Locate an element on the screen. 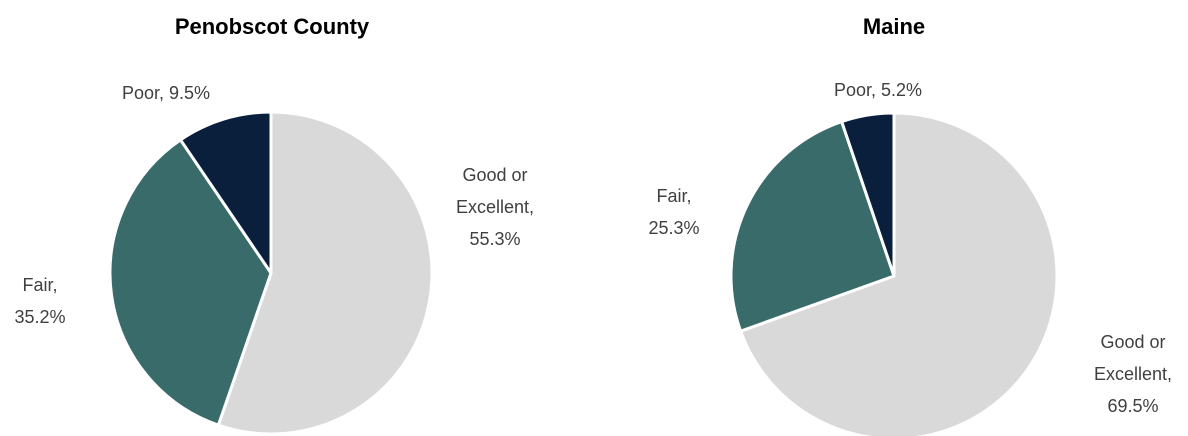 This screenshot has height=436, width=1188. data-label-good-or-excellent: Good or Excellent, 69.5% is located at coordinates (1133, 374).